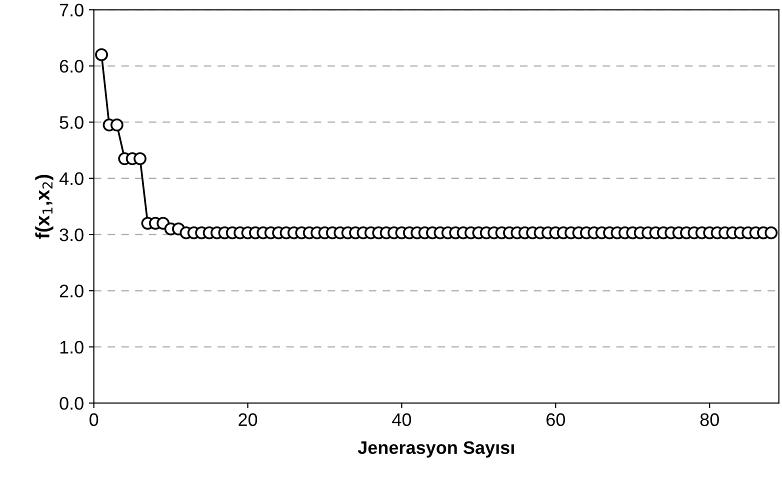 The image size is (782, 488). What do you see at coordinates (72, 10) in the screenshot?
I see `y-tick-label: 7.0` at bounding box center [72, 10].